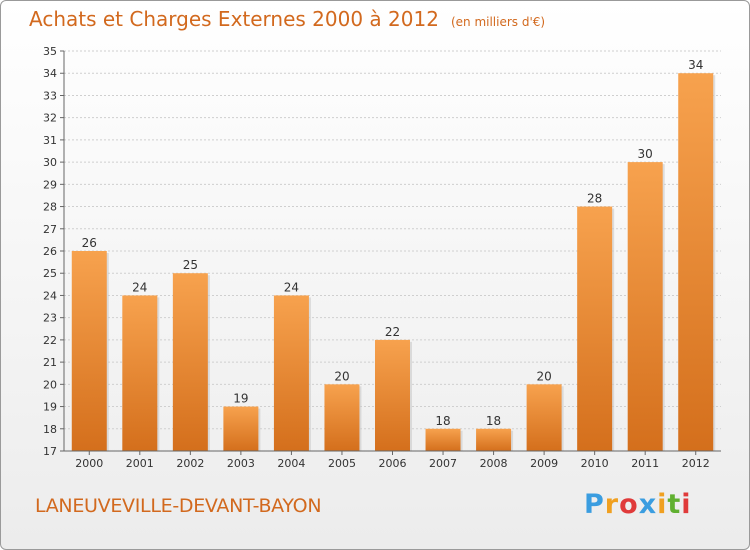 The image size is (750, 550). What do you see at coordinates (50, 451) in the screenshot?
I see `y-tick-label: 17` at bounding box center [50, 451].